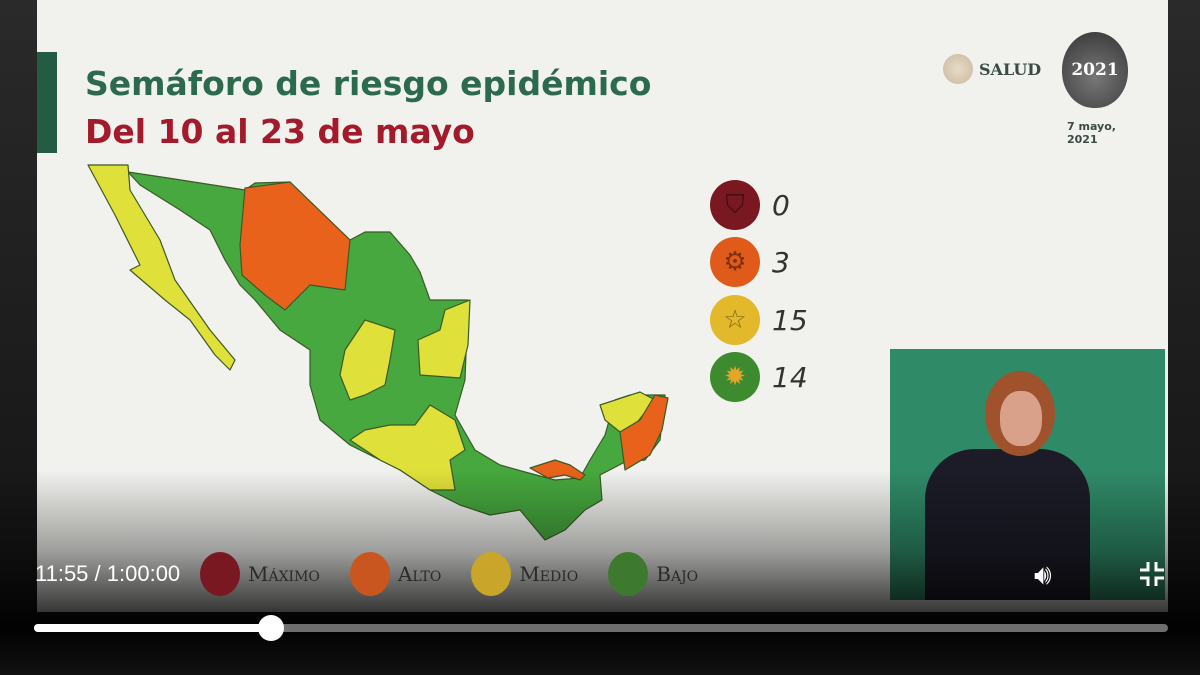 This screenshot has height=675, width=1200. I want to click on slide-title: Semáforo de riesgo epidémico, so click(368, 83).